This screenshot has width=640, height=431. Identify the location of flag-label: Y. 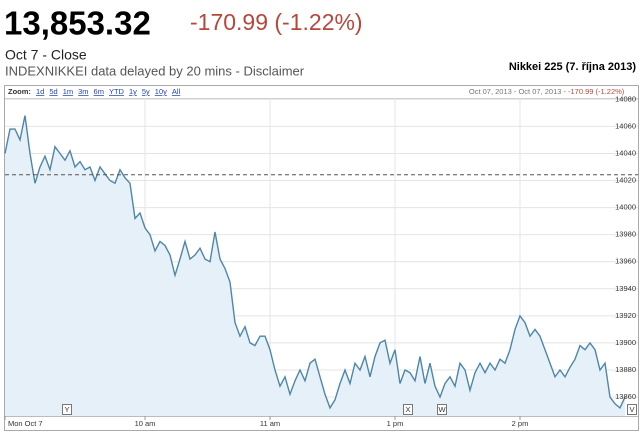
(66, 409).